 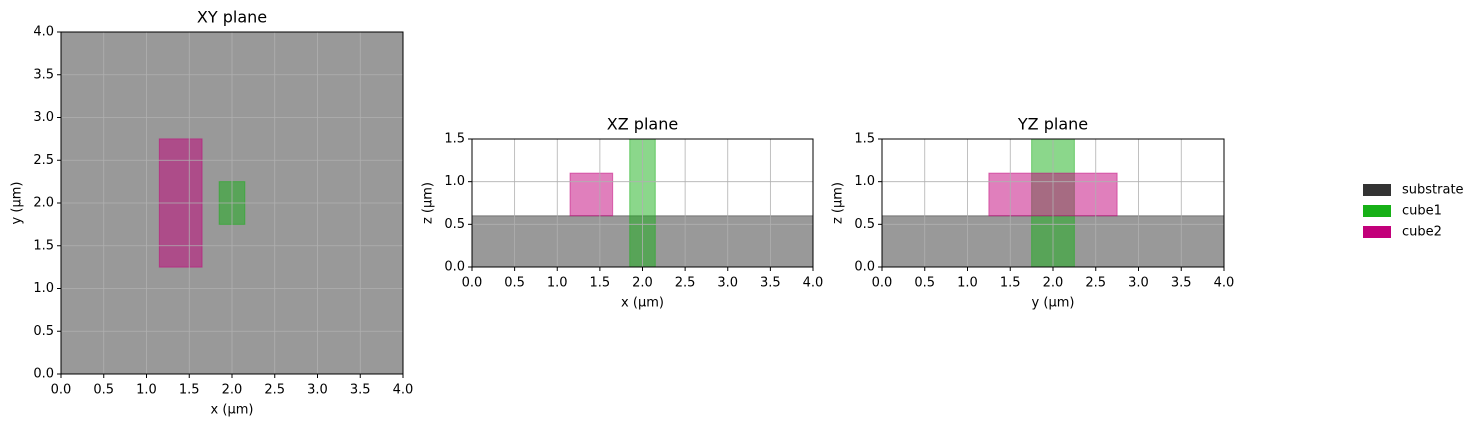 What do you see at coordinates (43, 160) in the screenshot?
I see `y-tick-label: 2.5` at bounding box center [43, 160].